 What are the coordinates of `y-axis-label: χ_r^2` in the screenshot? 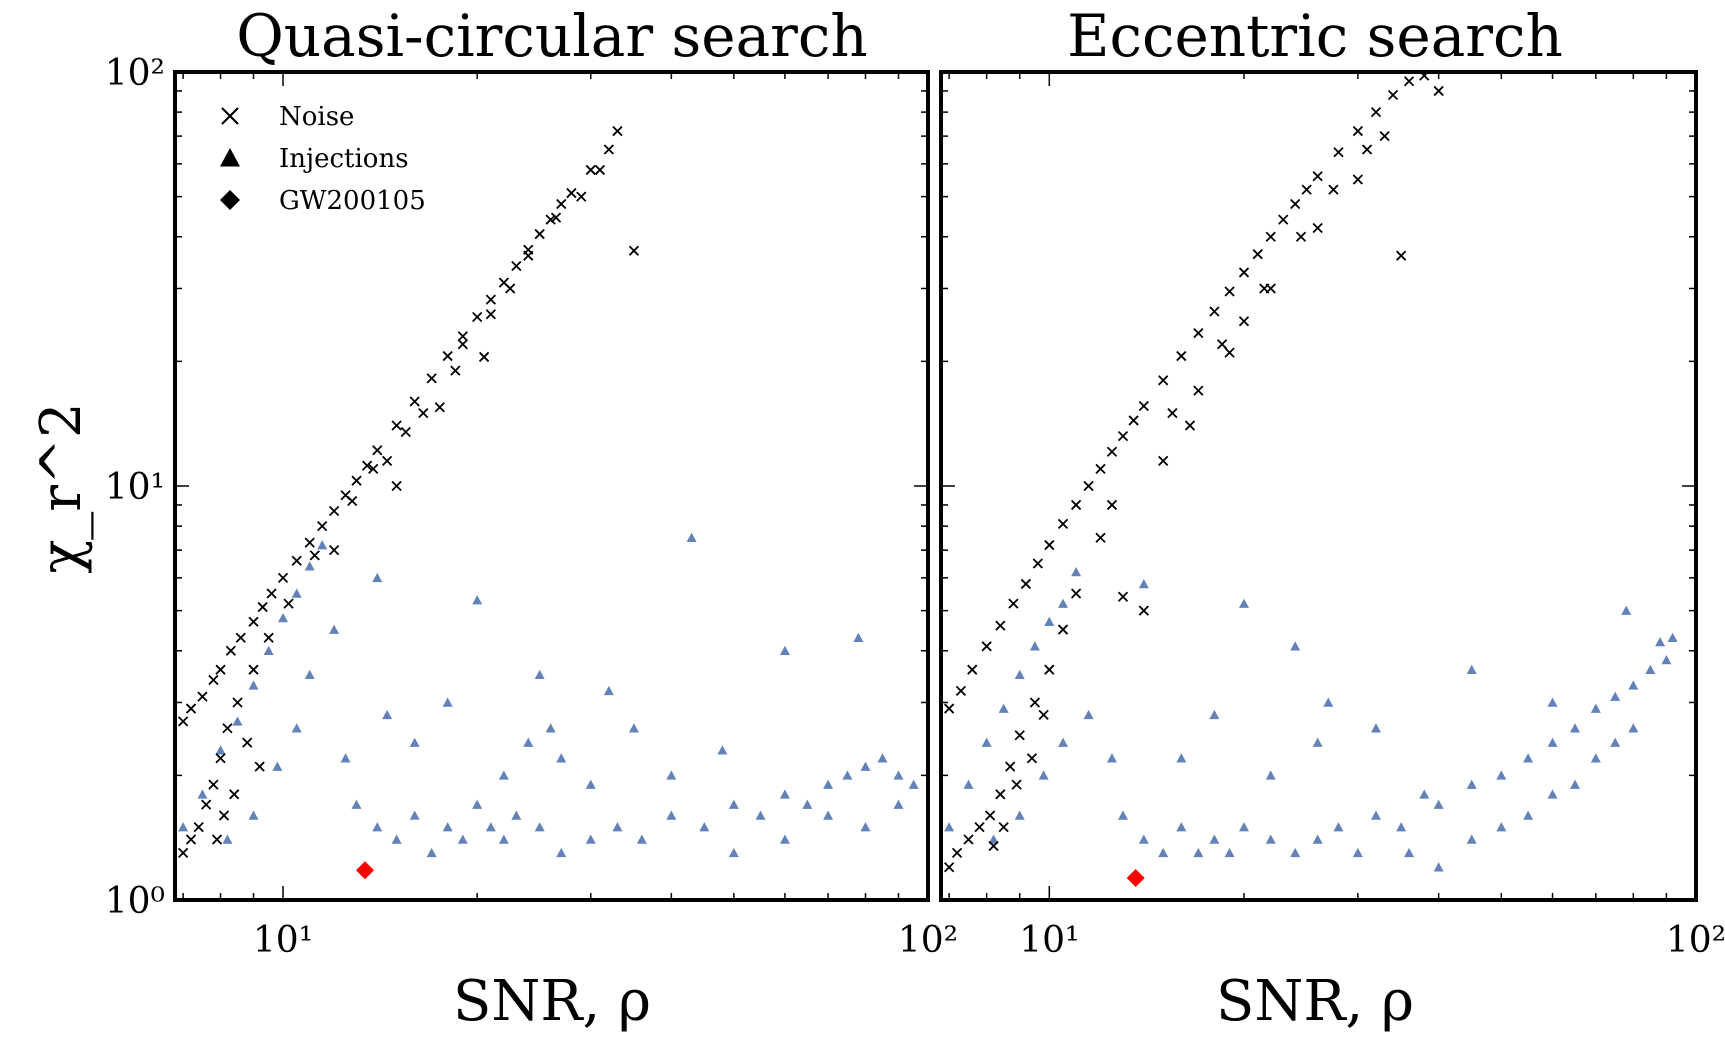 It's located at (61, 487).